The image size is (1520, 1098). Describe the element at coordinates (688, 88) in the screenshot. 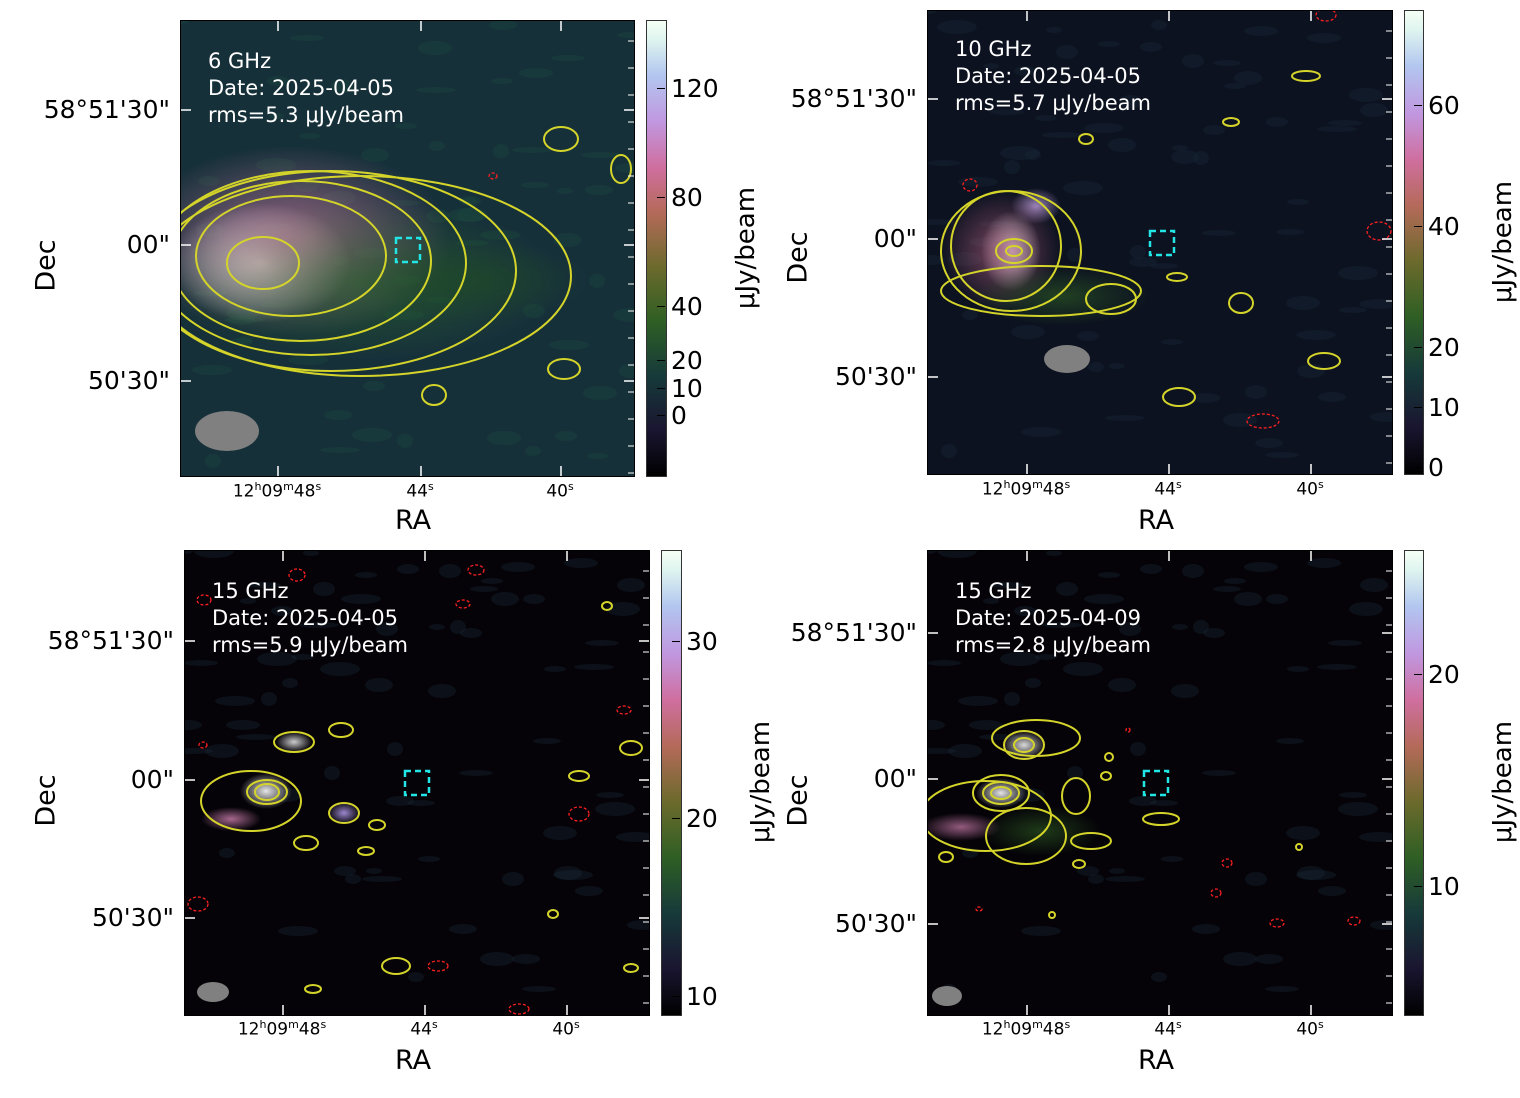

I see `colorbar-tick-label: 120` at that location.